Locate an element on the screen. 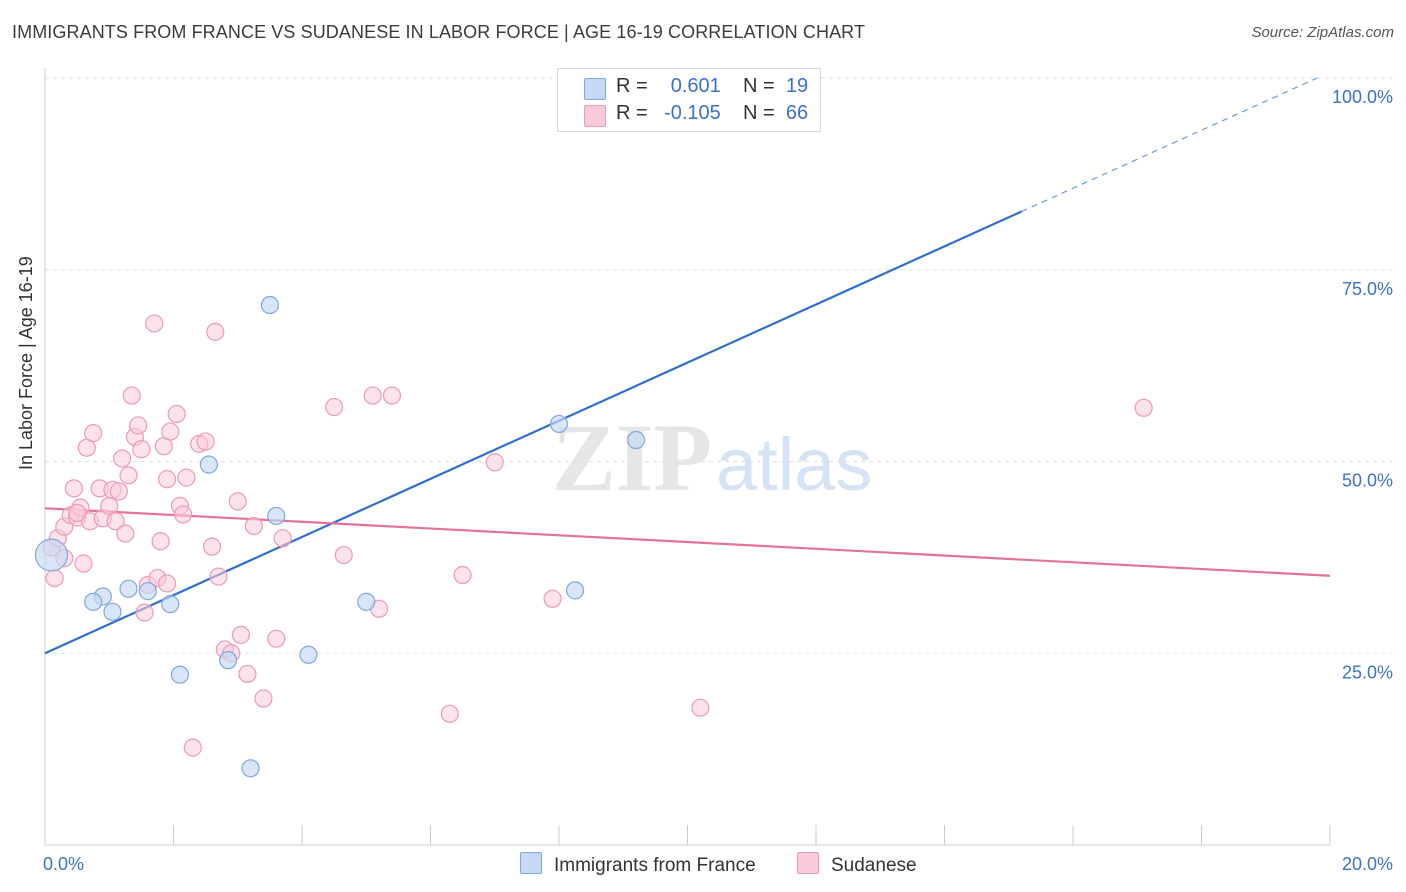  stats-legend: R = 0.601 N = 19 R = -0.105 N = 66 is located at coordinates (689, 100).